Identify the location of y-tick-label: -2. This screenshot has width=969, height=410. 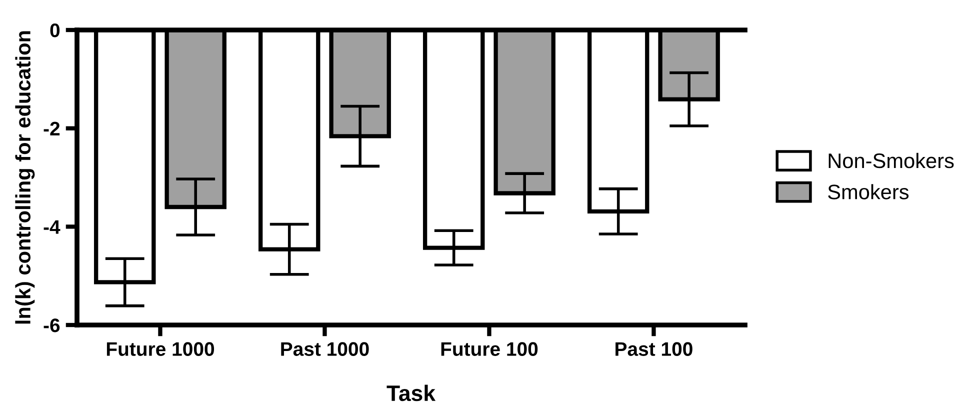
(52, 129).